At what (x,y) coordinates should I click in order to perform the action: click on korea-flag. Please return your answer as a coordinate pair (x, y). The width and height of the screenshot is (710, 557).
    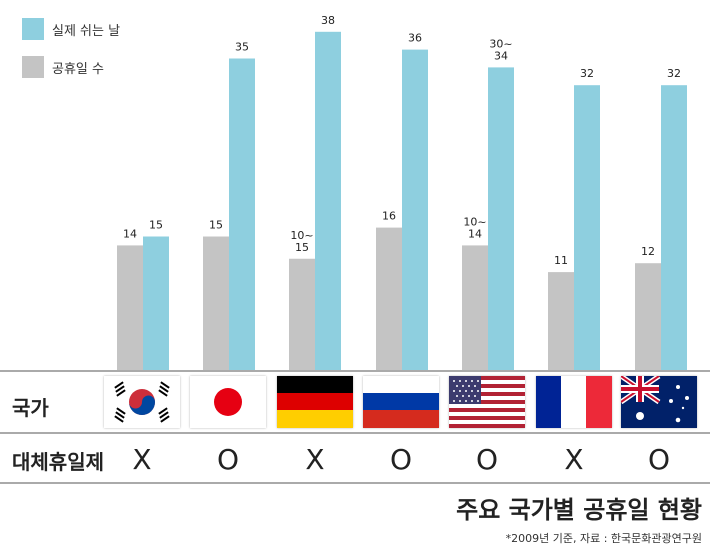
    Looking at the image, I should click on (142, 402).